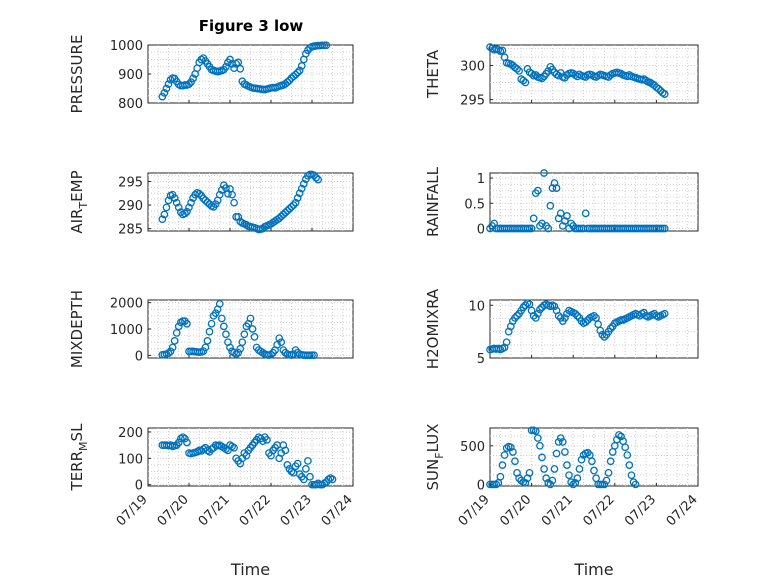  I want to click on subplot-theta: 295 300 THETA, so click(561, 76).